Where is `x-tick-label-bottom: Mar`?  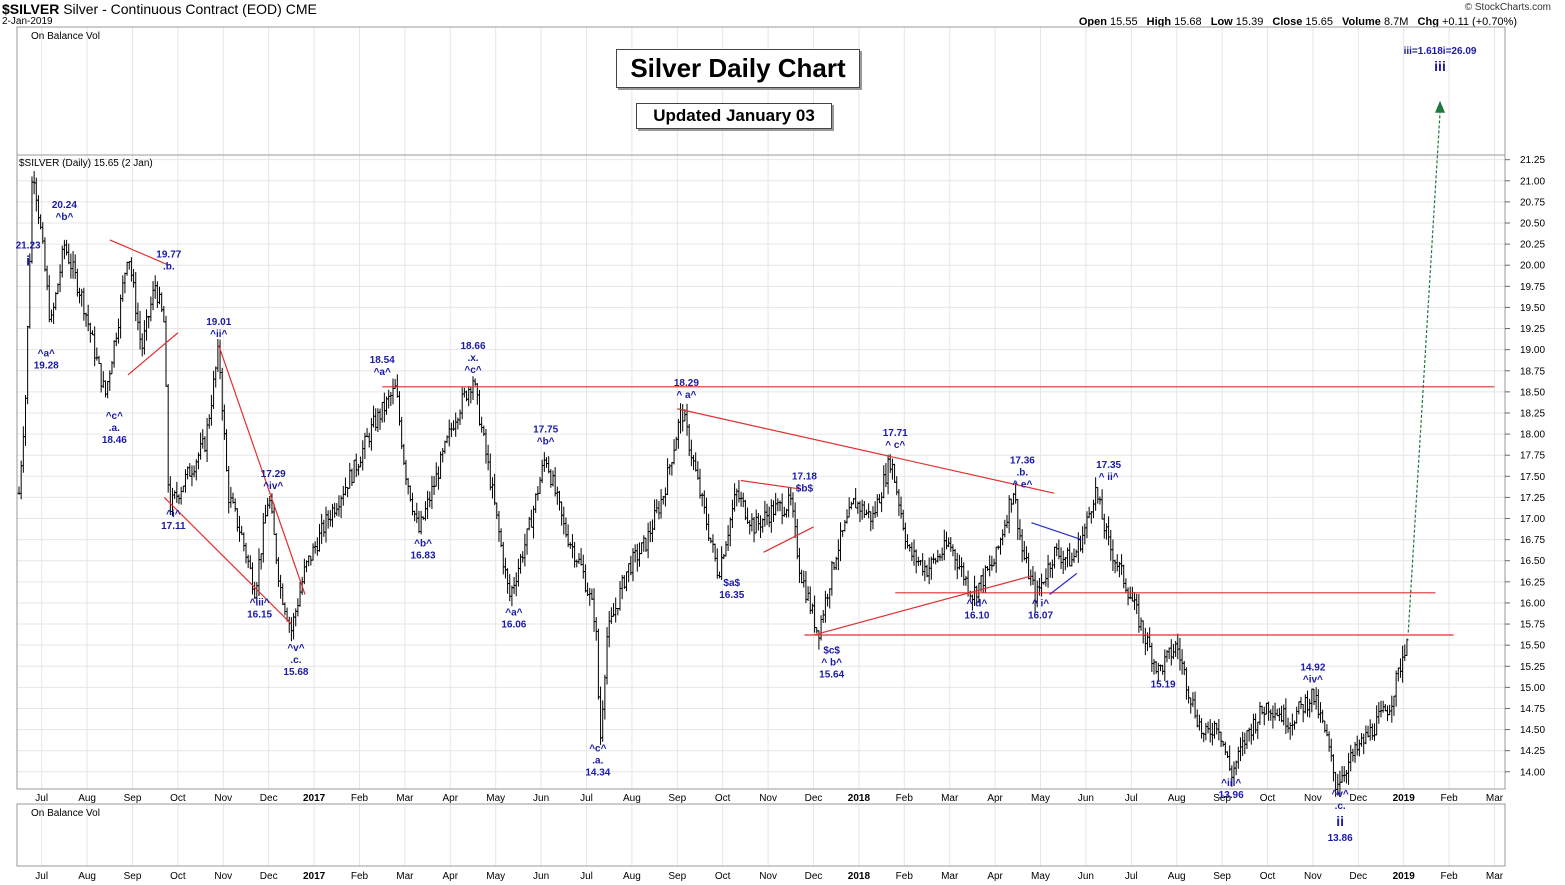 x-tick-label-bottom: Mar is located at coordinates (1495, 876).